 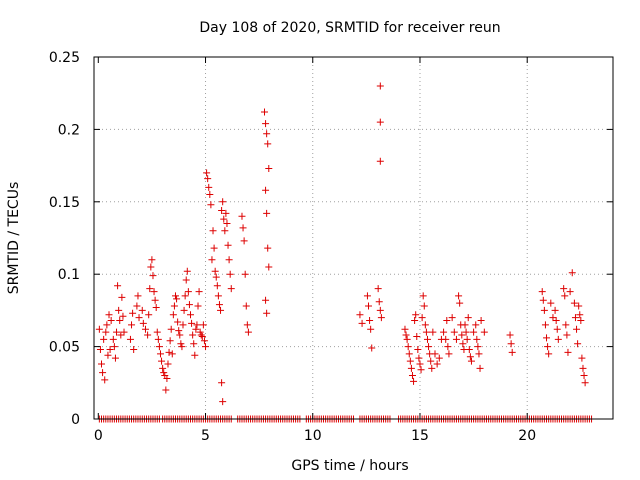 I want to click on y-tick-label: 0.1, so click(x=69, y=275).